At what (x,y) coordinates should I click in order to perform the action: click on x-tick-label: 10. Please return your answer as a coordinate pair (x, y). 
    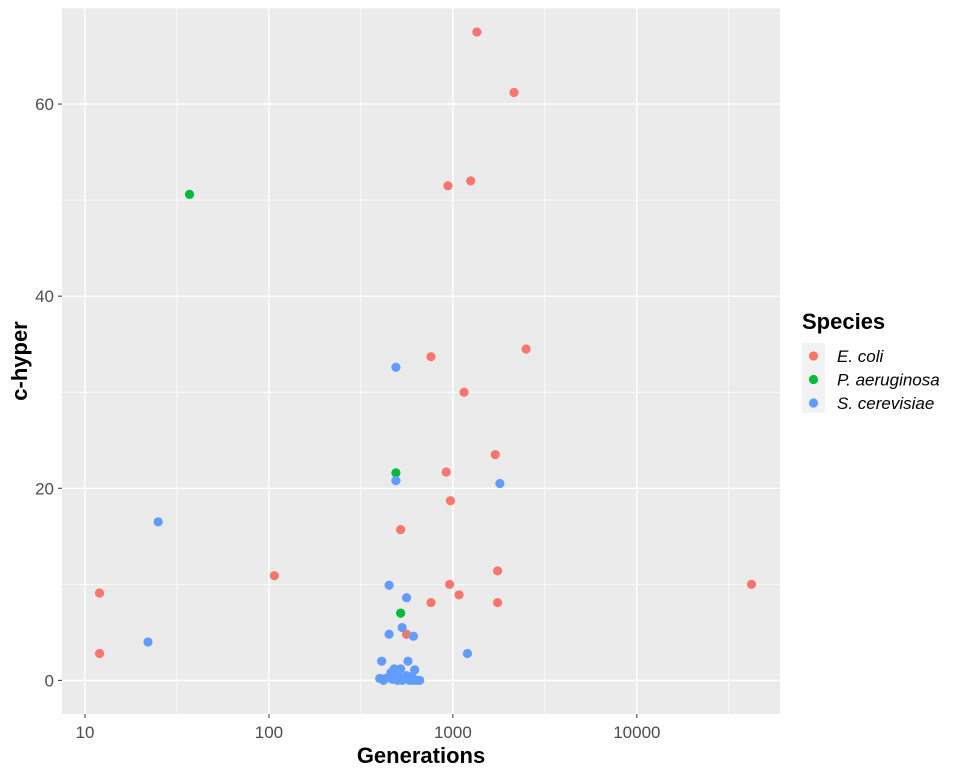
    Looking at the image, I should click on (85, 732).